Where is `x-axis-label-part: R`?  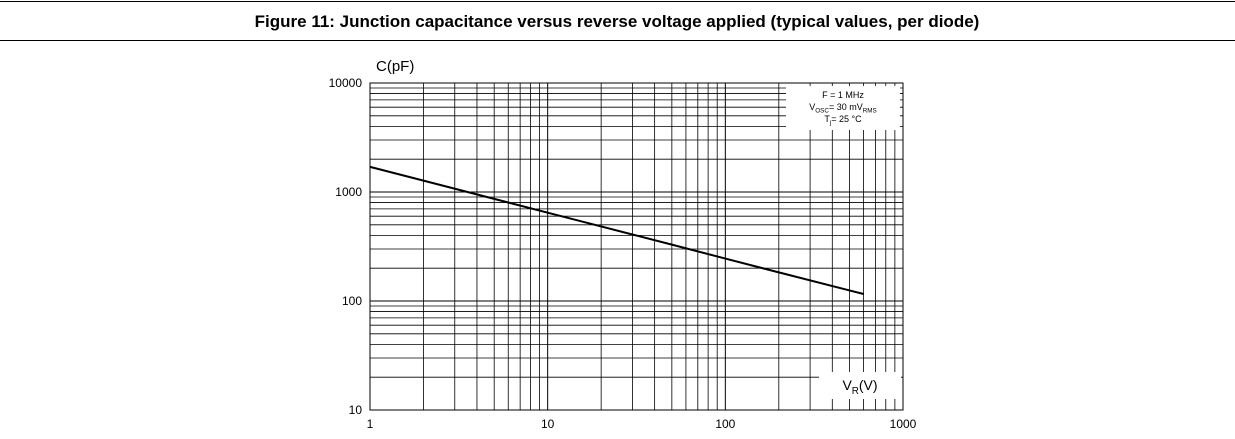 x-axis-label-part: R is located at coordinates (855, 391).